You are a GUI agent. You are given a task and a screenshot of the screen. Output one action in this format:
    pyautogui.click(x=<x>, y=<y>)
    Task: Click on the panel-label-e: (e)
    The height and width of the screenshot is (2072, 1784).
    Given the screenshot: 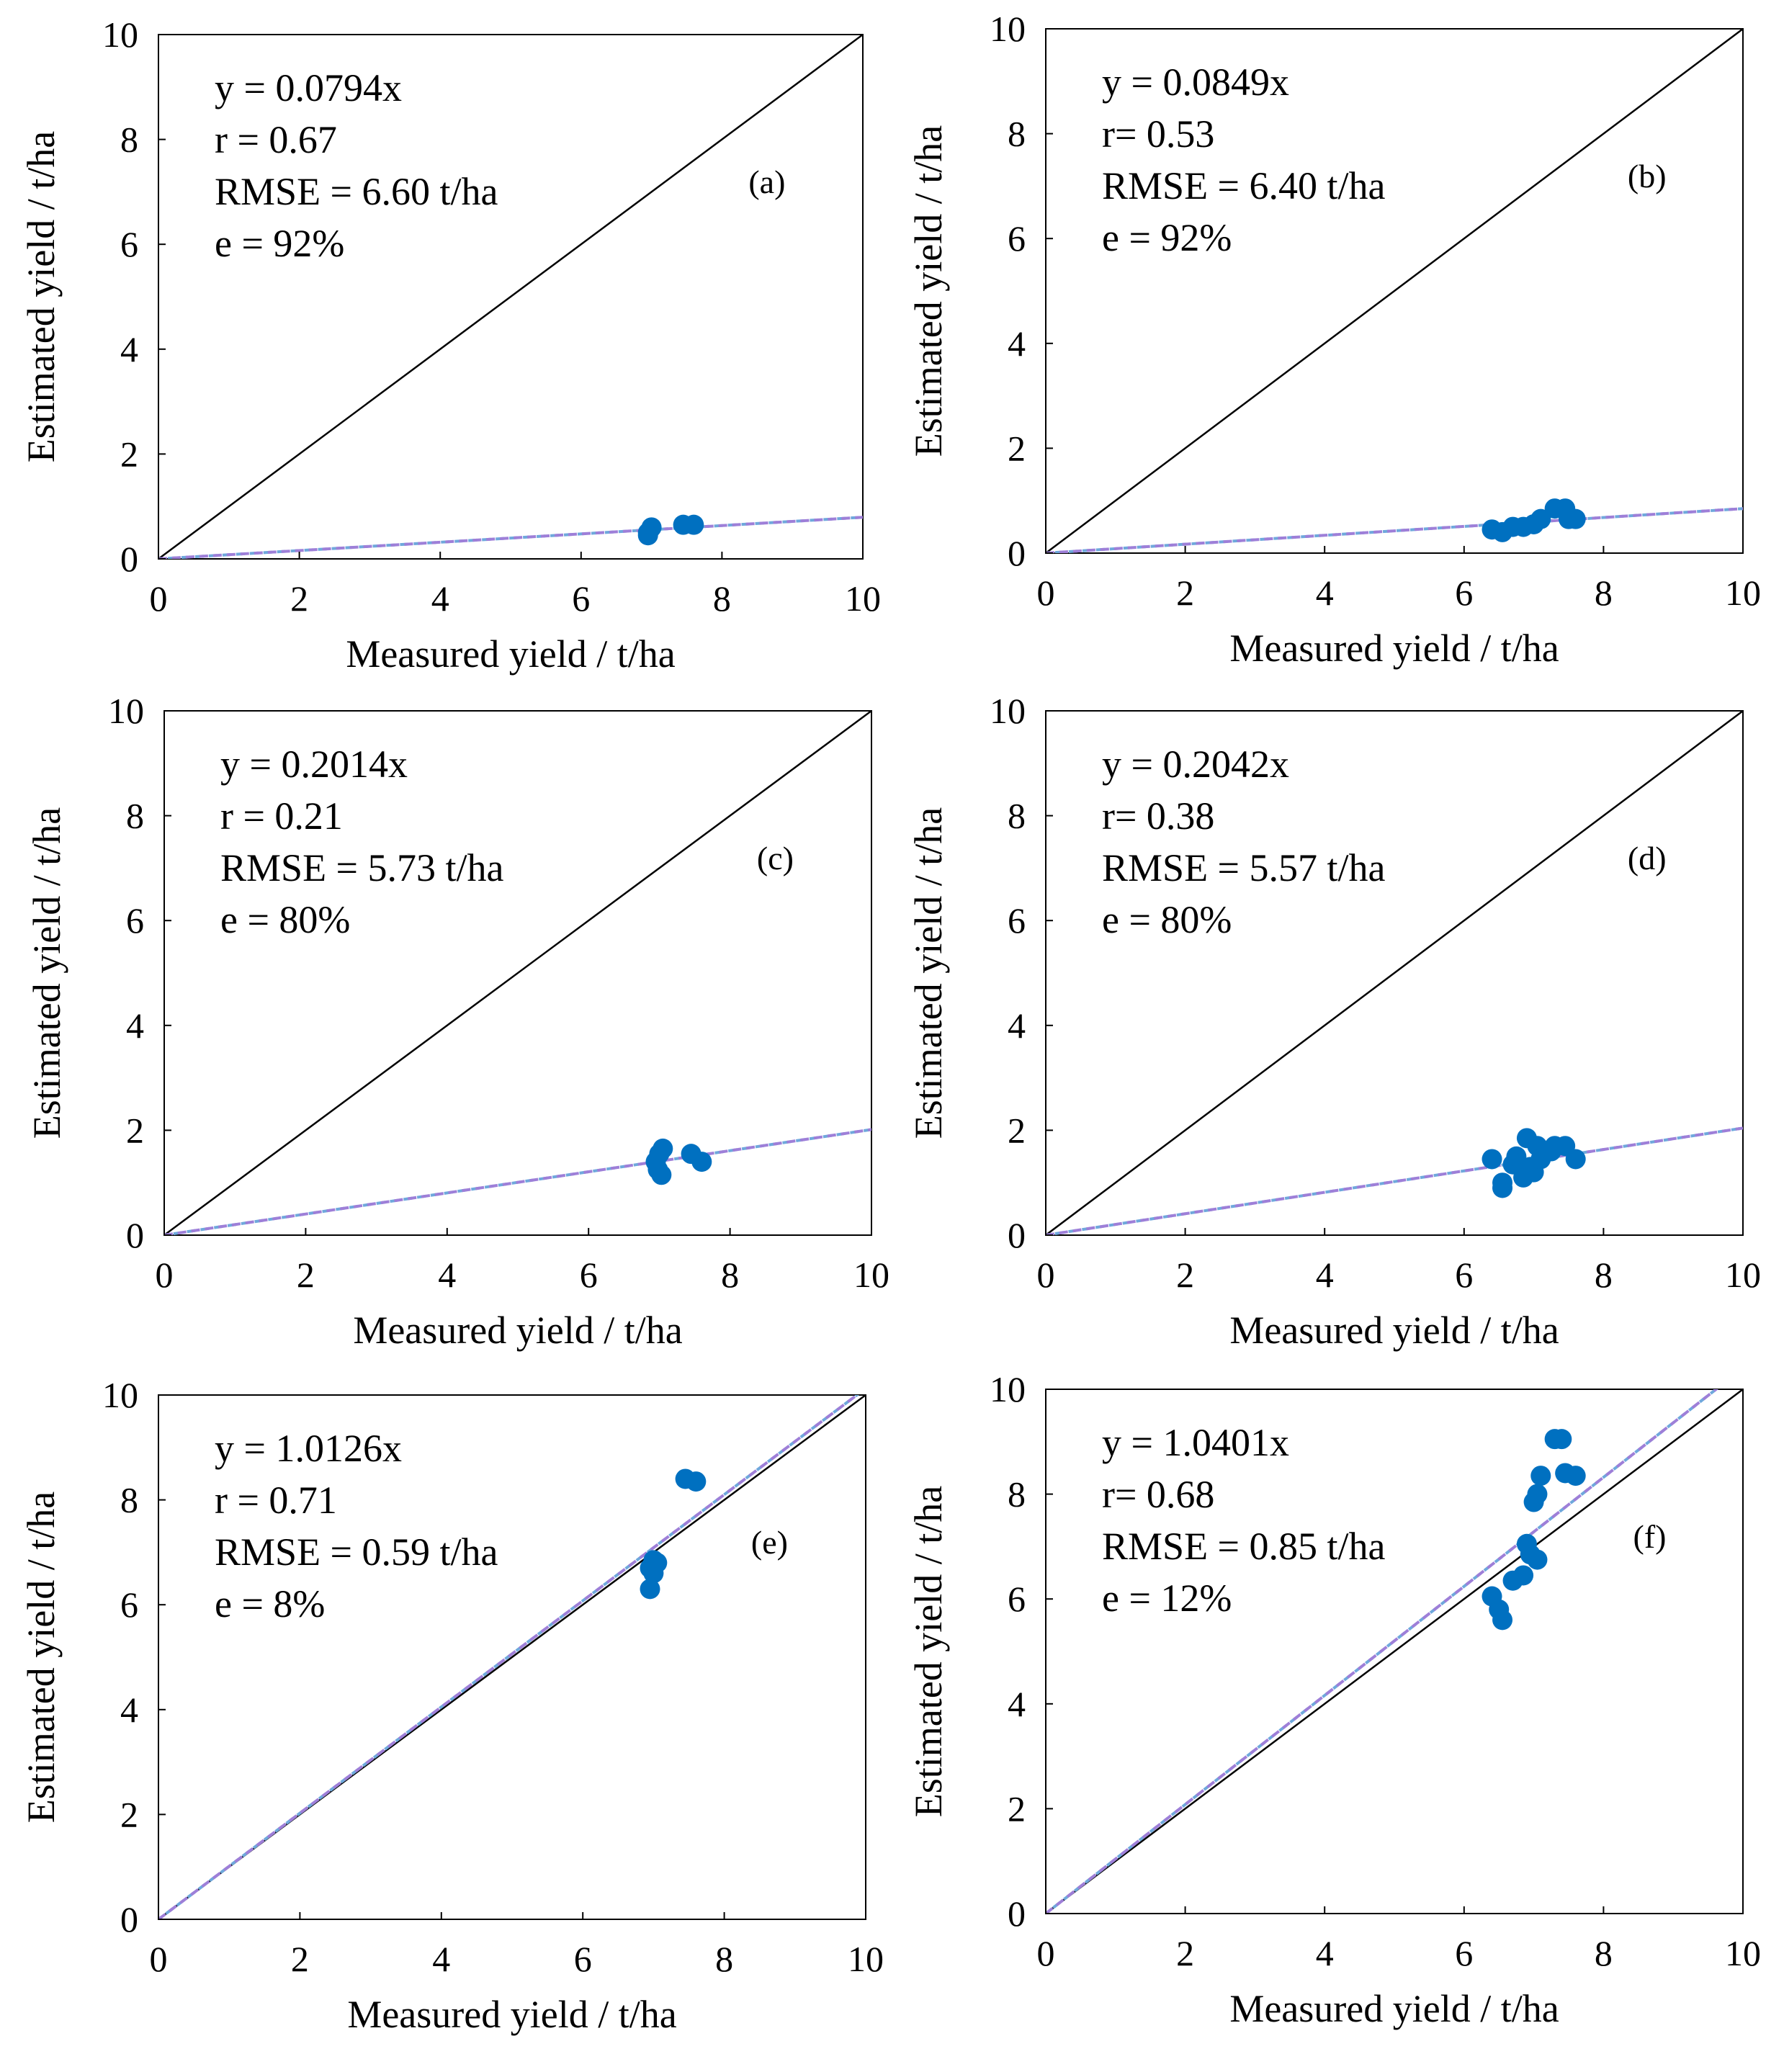 What is the action you would take?
    pyautogui.click(x=769, y=1542)
    